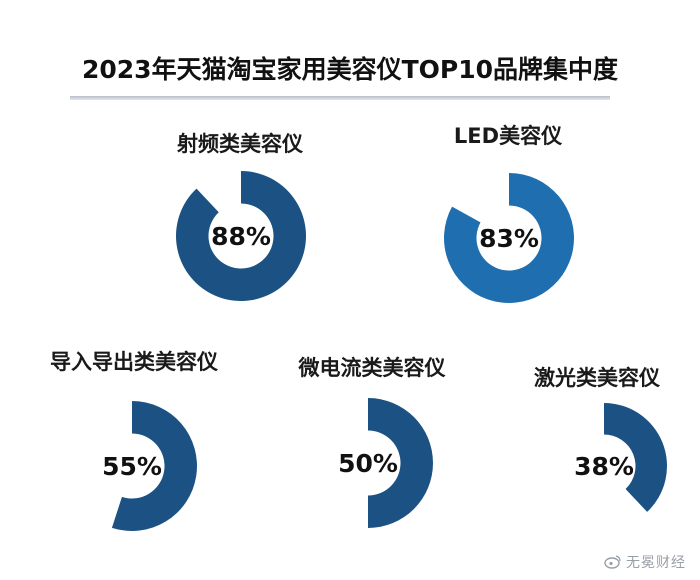  What do you see at coordinates (656, 563) in the screenshot?
I see `watermark-text: 无冕财经` at bounding box center [656, 563].